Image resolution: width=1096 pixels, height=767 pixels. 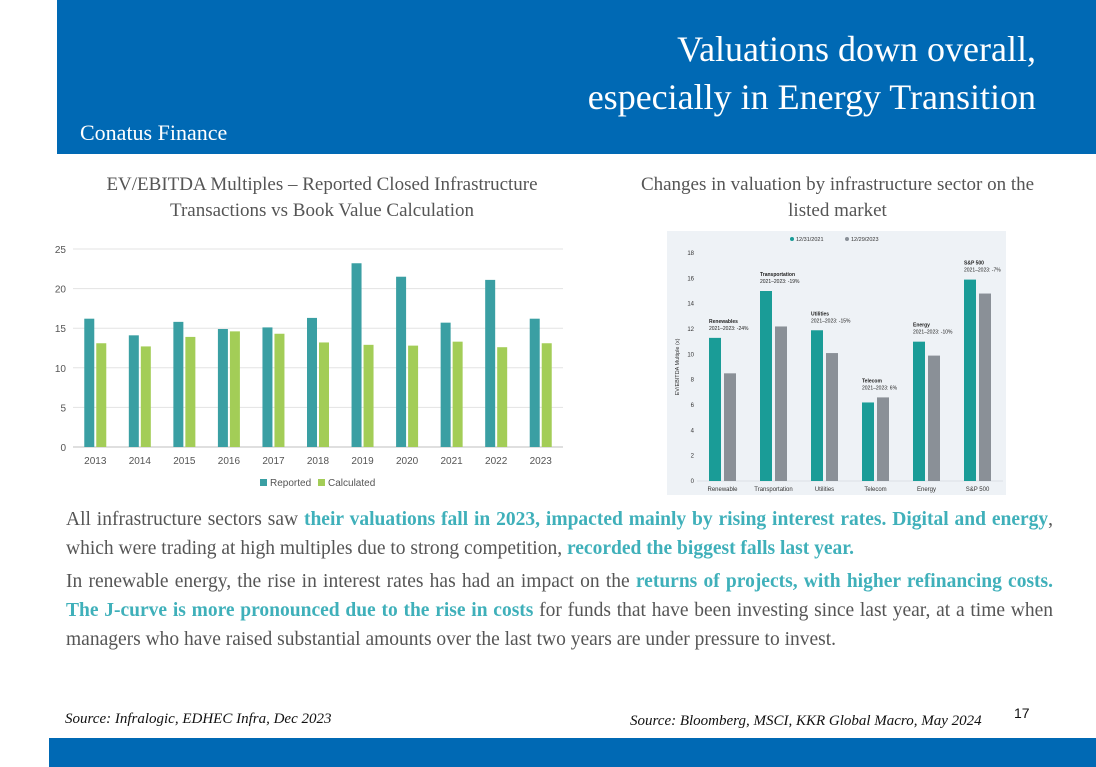 I want to click on p1-highlight-2: recorded the biggest falls last year., so click(x=710, y=548).